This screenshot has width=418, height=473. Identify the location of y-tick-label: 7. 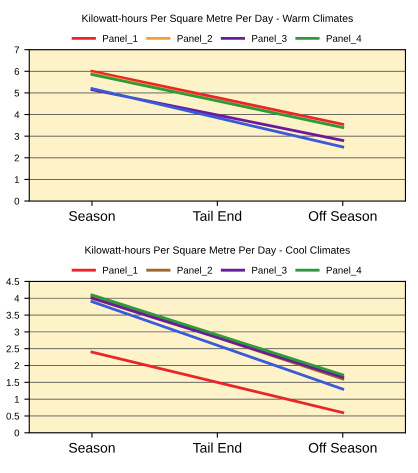
(17, 50).